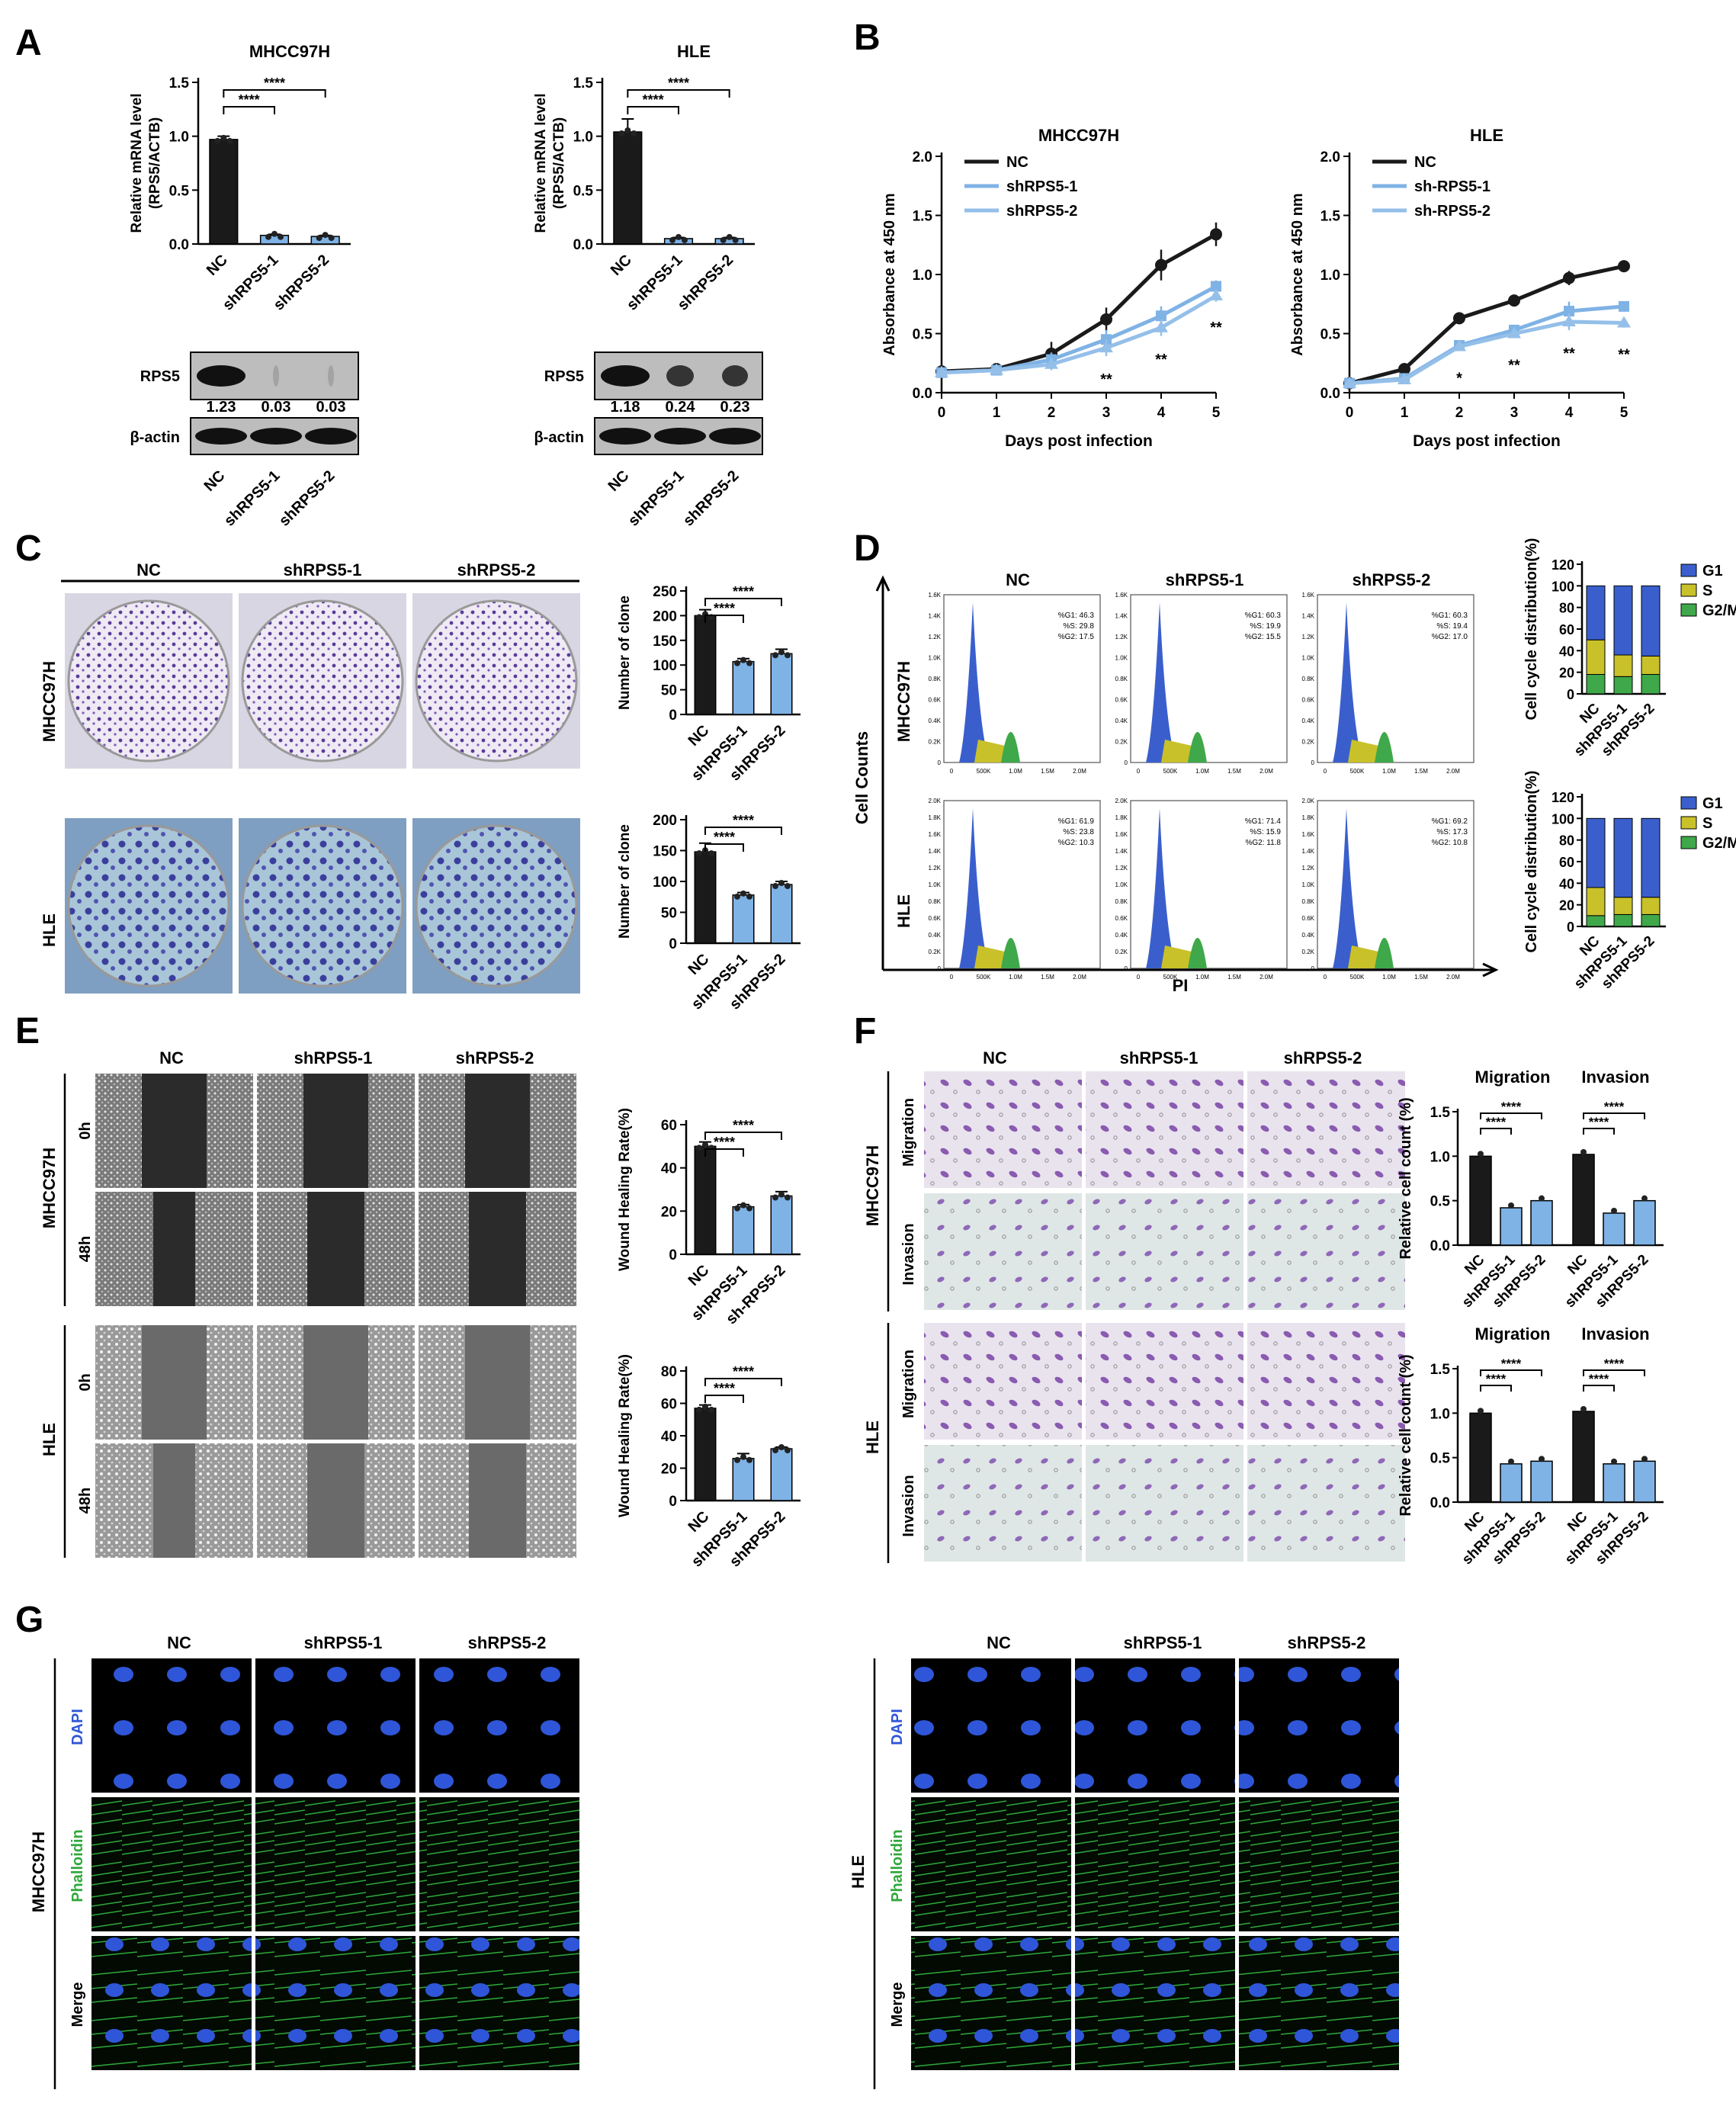 This screenshot has width=1736, height=2106. I want to click on panelD-y-label: Cell Counts, so click(861, 778).